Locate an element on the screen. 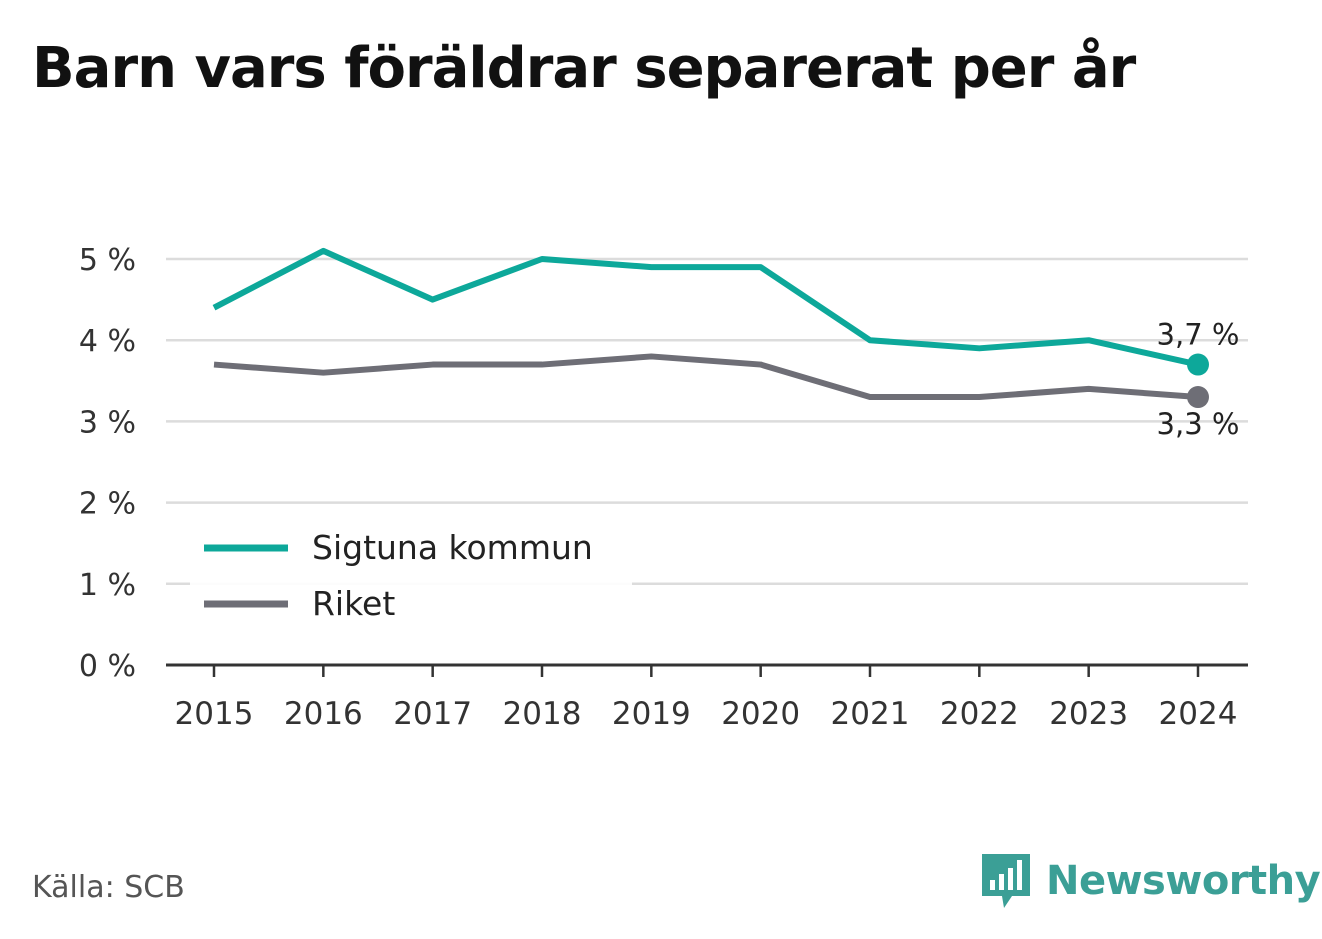 This screenshot has height=939, width=1322. legend: Sigtuna kommun Riket is located at coordinates (411, 578).